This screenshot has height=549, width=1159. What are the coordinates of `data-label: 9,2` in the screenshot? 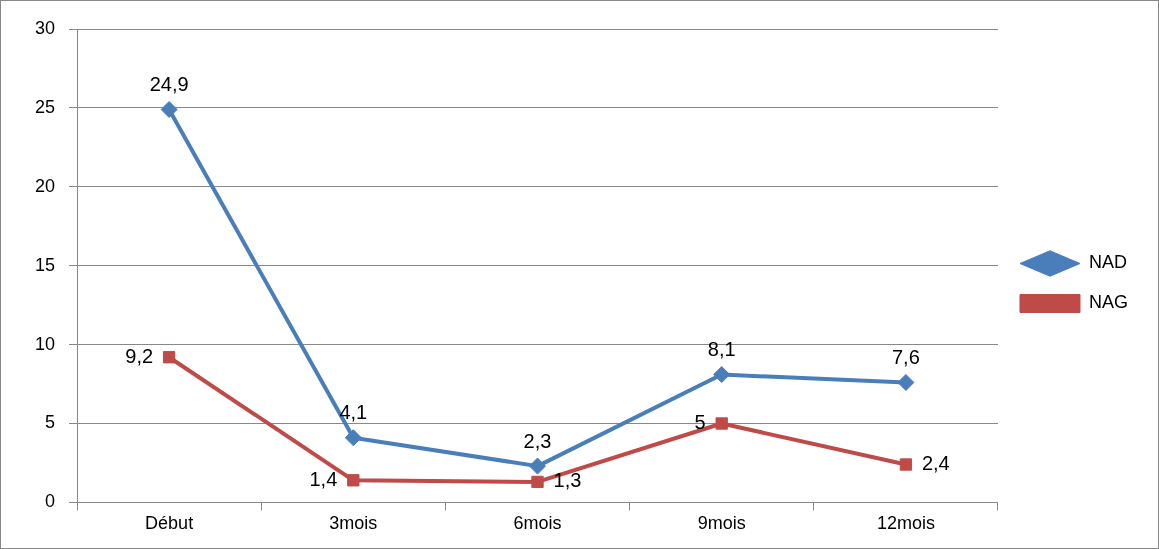 It's located at (139, 355).